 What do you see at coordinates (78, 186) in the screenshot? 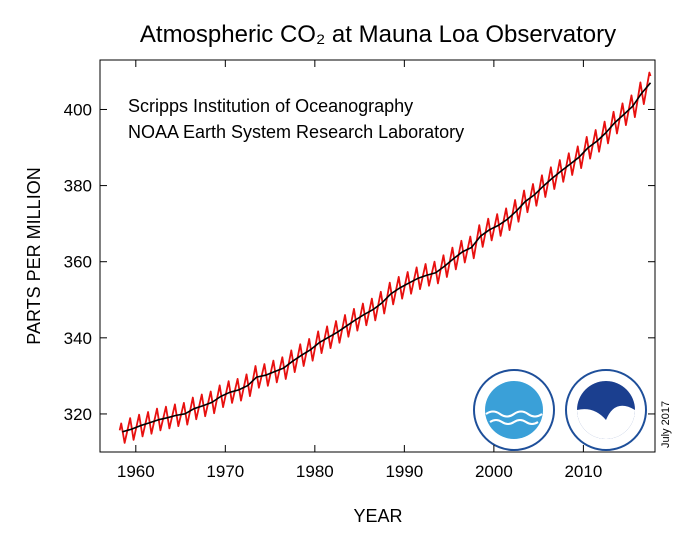
I see `y-tick-label: 380` at bounding box center [78, 186].